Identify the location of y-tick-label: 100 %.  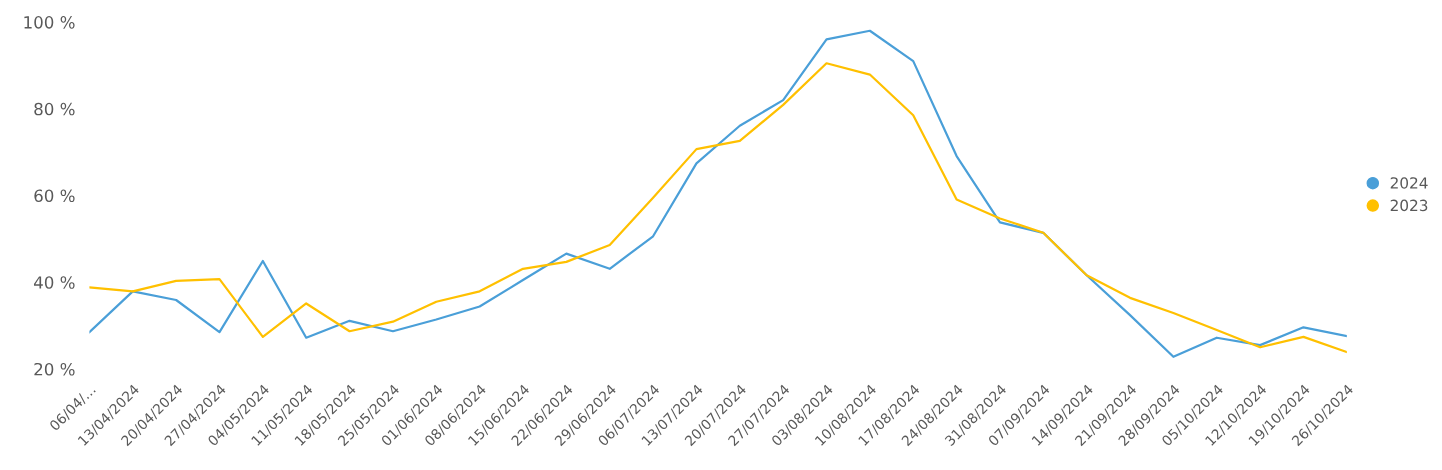
(49, 22).